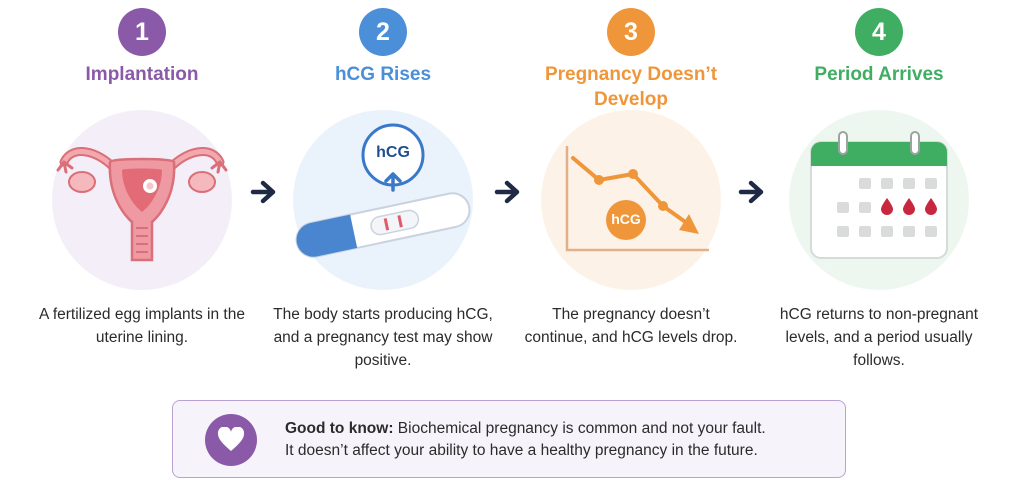  Describe the element at coordinates (231, 440) in the screenshot. I see `heart-icon` at that location.